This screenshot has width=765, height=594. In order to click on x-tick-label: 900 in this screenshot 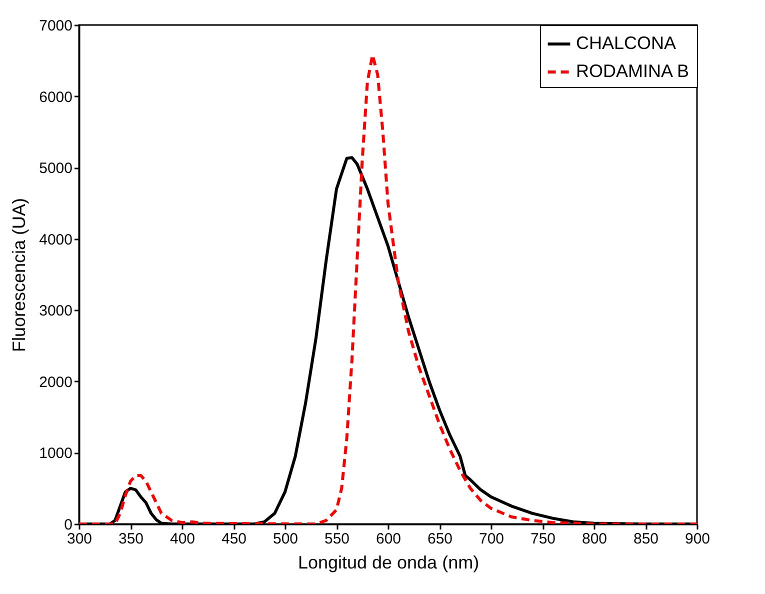, I will do `click(697, 539)`.